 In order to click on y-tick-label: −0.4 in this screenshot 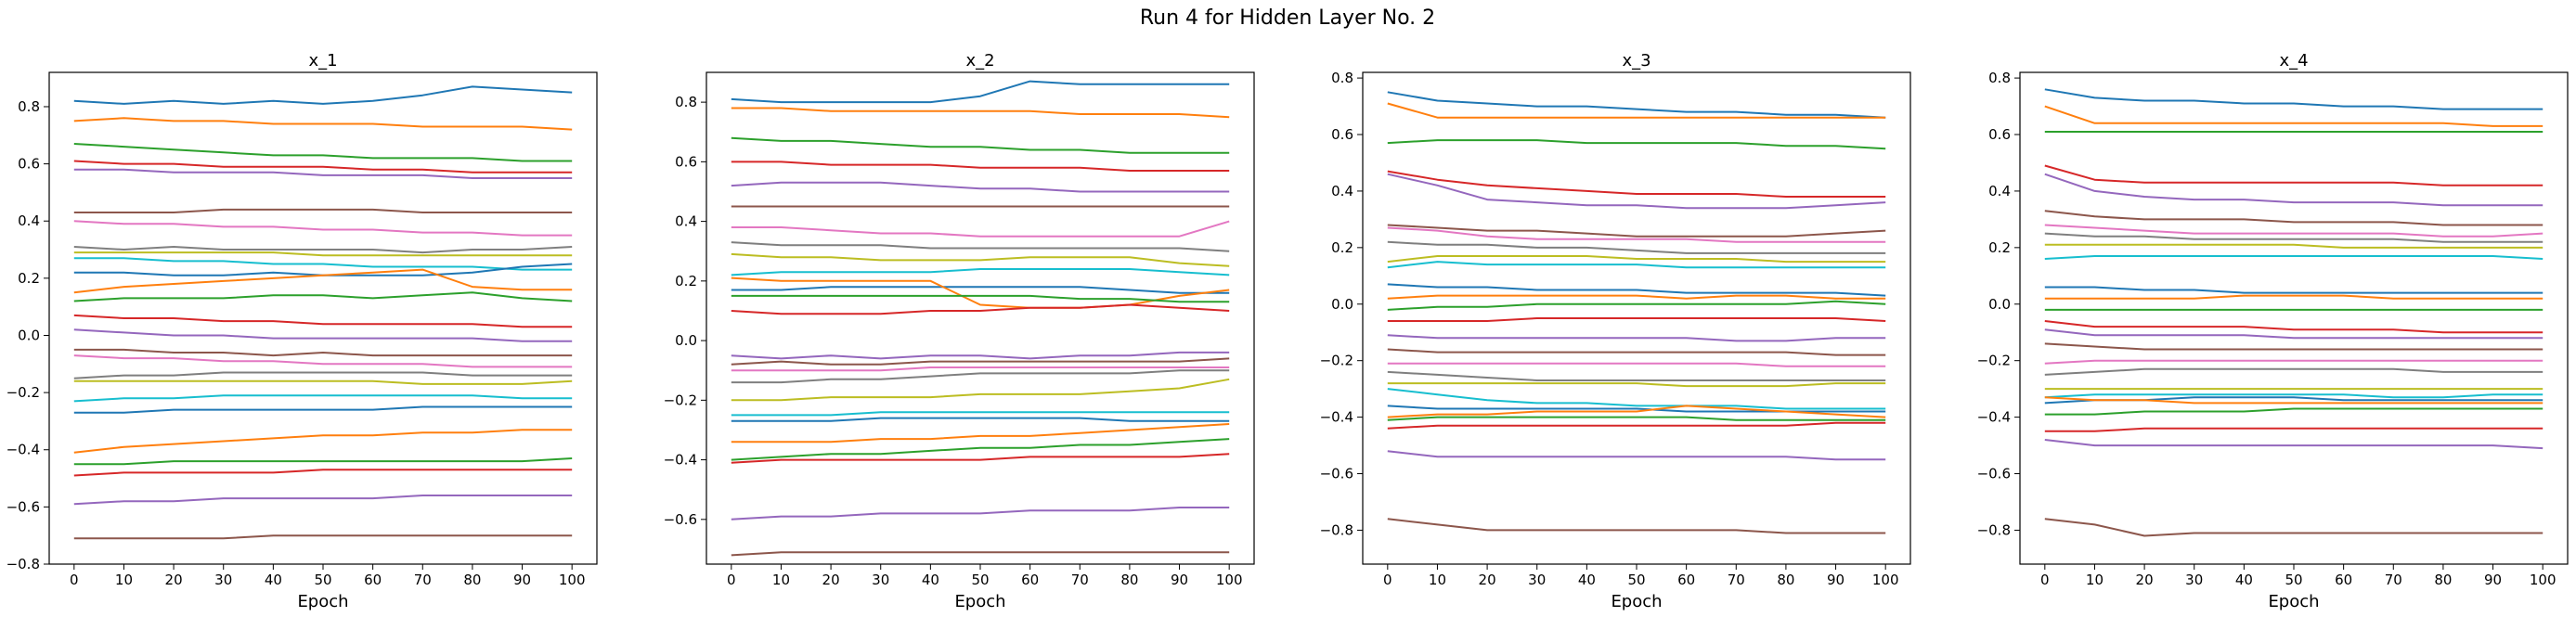, I will do `click(1336, 417)`.